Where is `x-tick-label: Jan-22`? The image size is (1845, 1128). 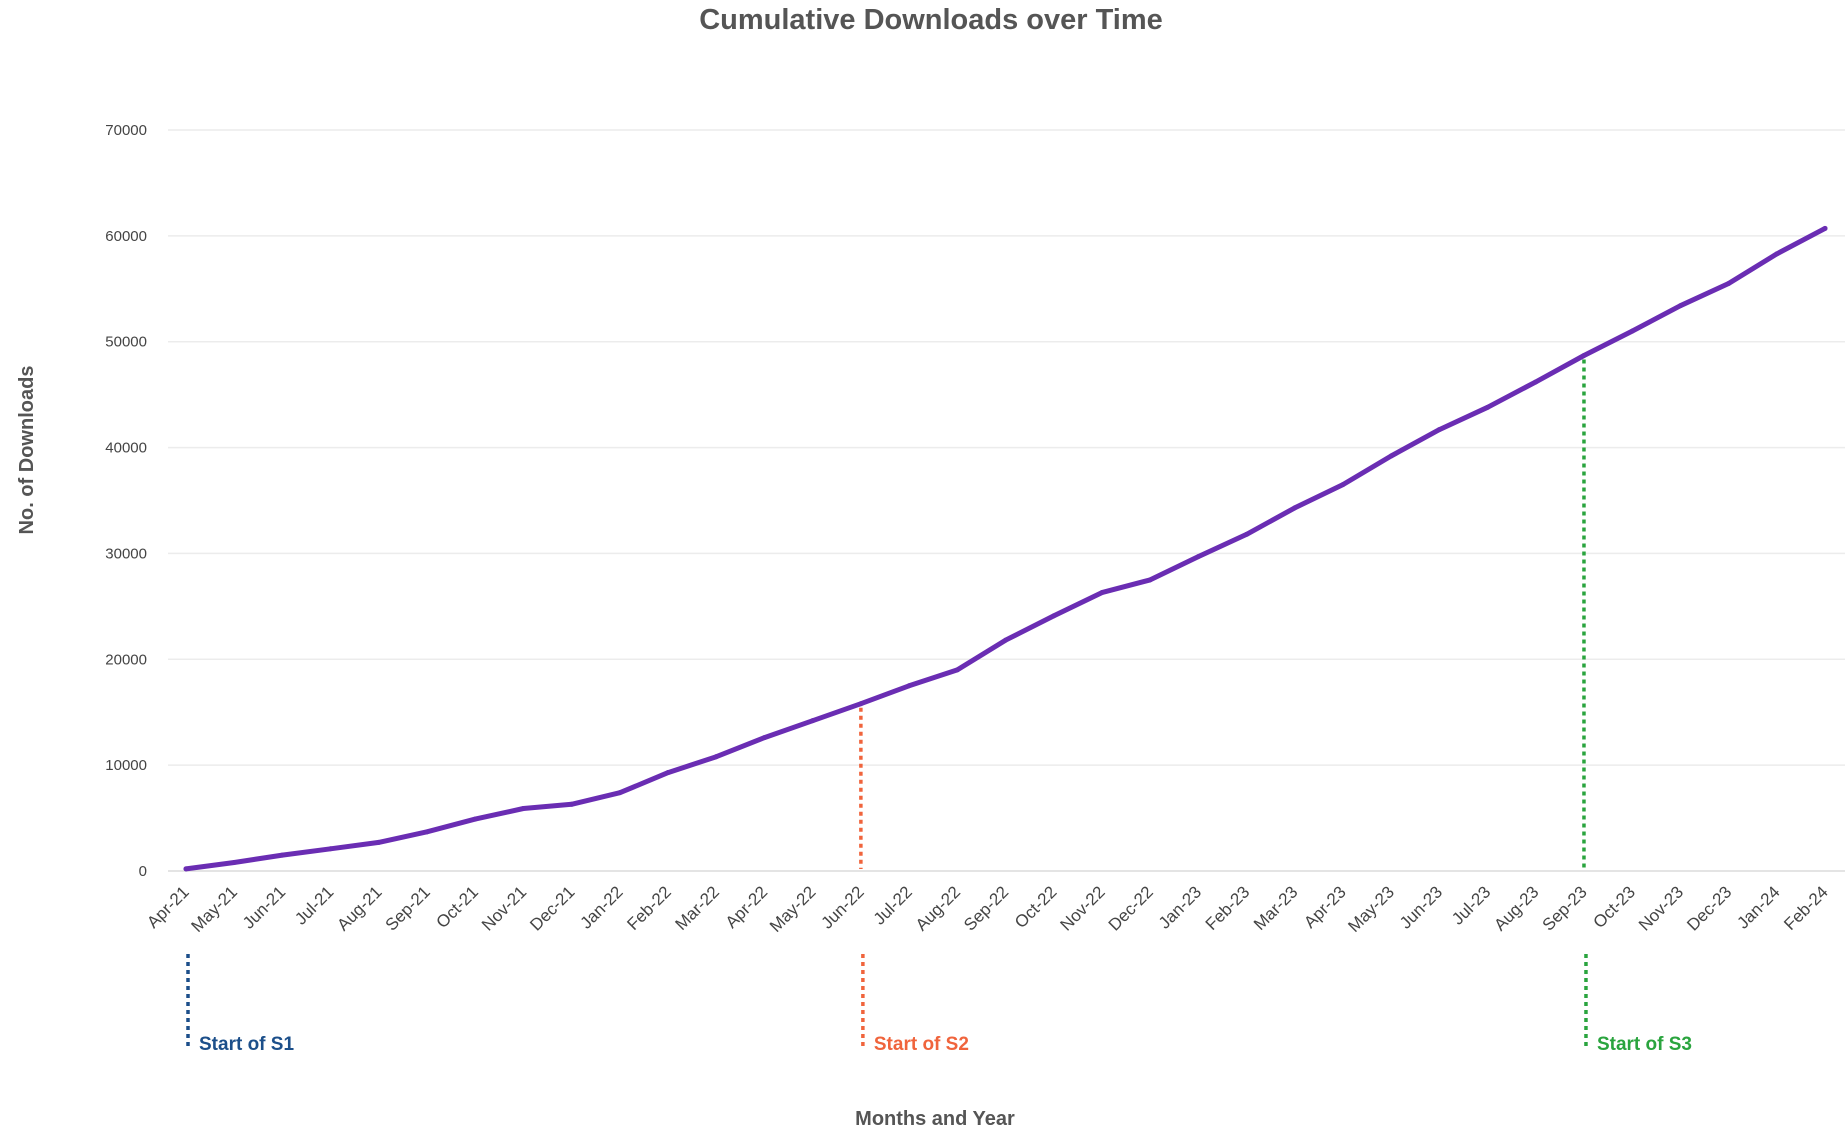 x-tick-label: Jan-22 is located at coordinates (601, 907).